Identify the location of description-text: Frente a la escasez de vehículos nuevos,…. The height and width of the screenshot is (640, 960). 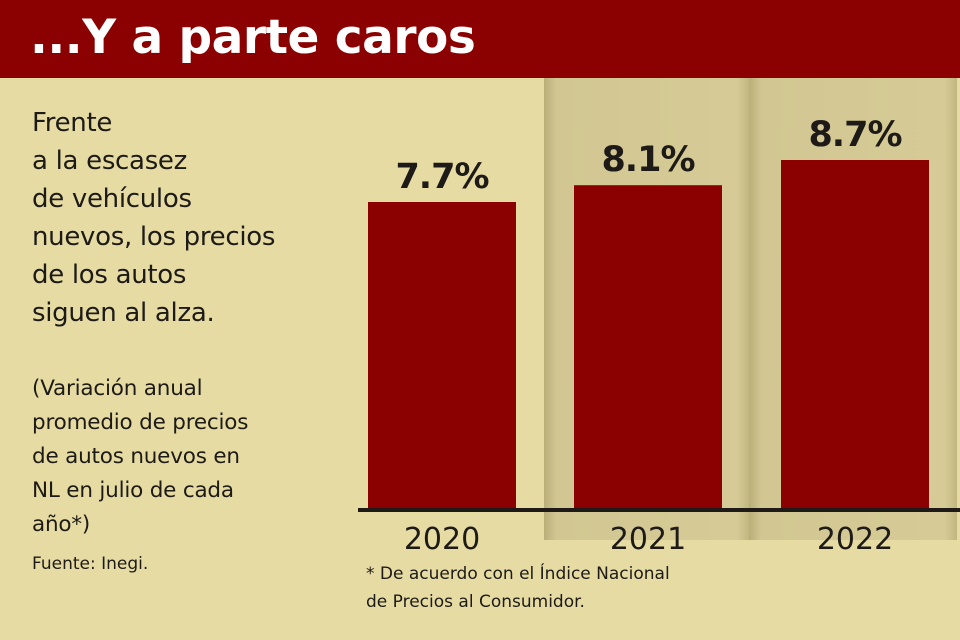
(154, 218).